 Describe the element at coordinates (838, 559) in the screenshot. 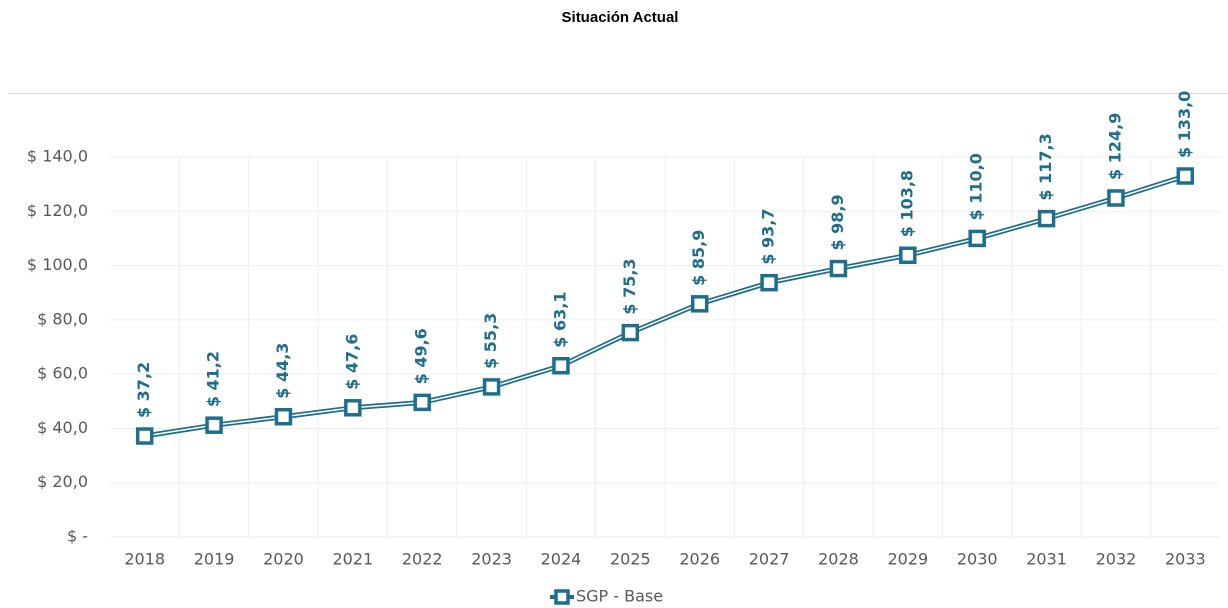

I see `x-tick-label: 2028` at that location.